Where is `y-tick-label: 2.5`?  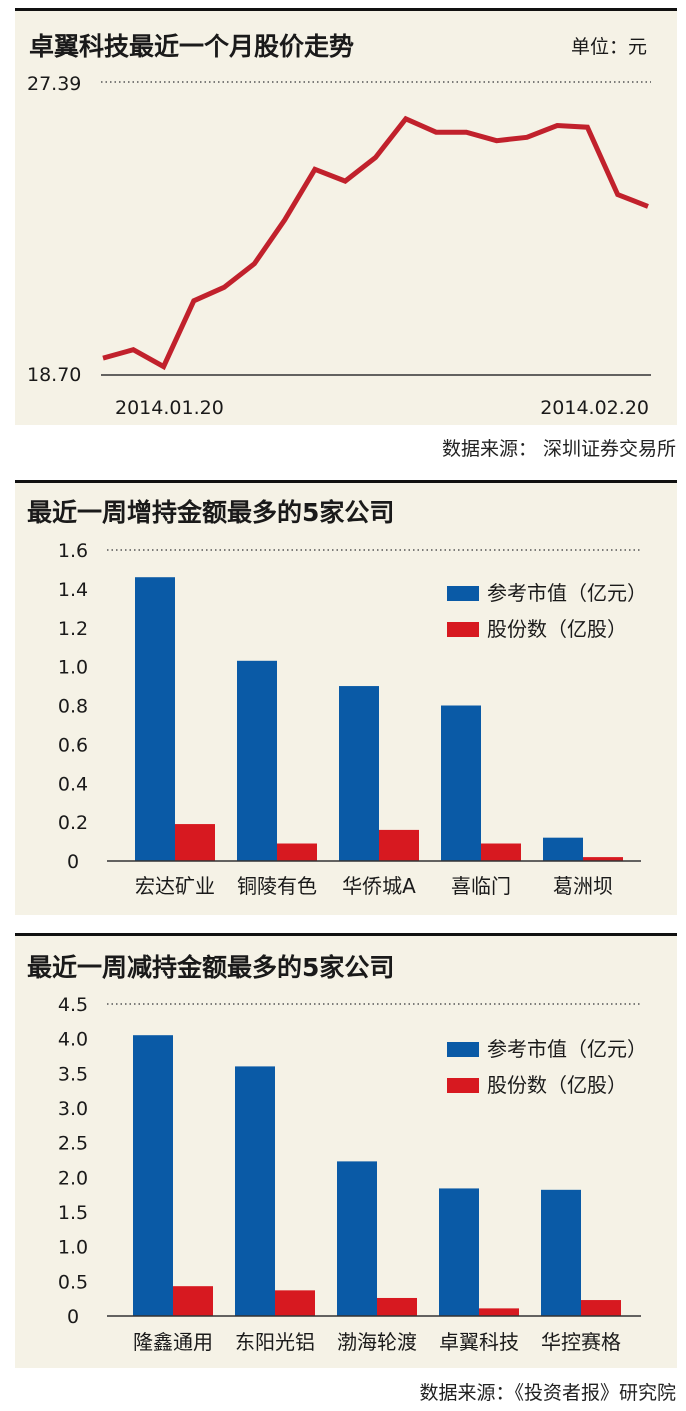
y-tick-label: 2.5 is located at coordinates (73, 1144).